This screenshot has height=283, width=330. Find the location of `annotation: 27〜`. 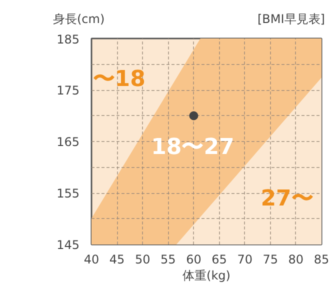

annotation: 27〜 is located at coordinates (287, 199).